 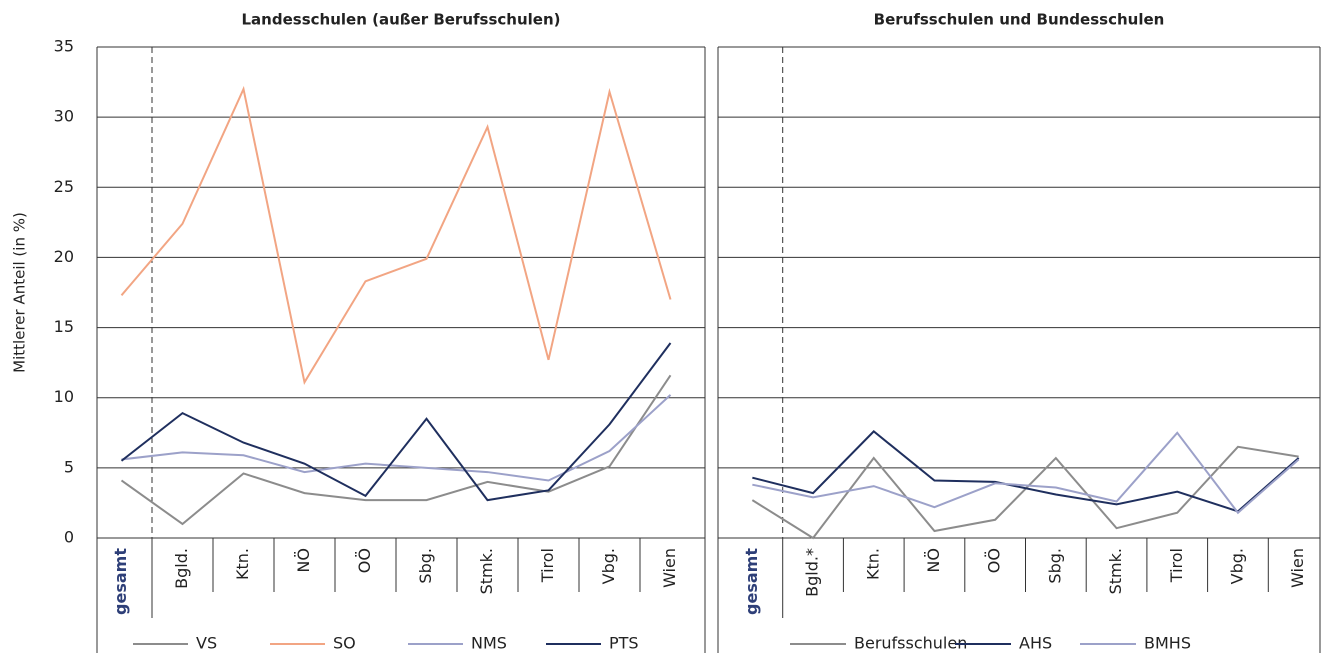 I want to click on legend-label: Berufsschulen, so click(x=910, y=643).